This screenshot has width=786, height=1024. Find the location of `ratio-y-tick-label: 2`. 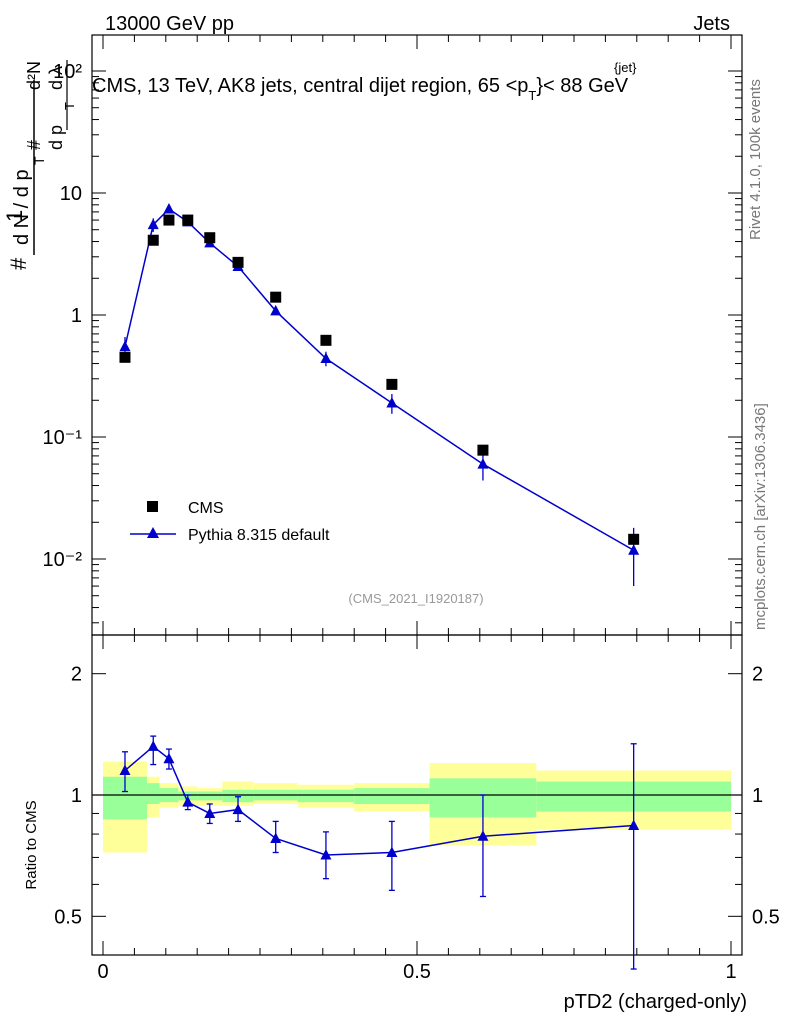

ratio-y-tick-label: 2 is located at coordinates (76, 675).